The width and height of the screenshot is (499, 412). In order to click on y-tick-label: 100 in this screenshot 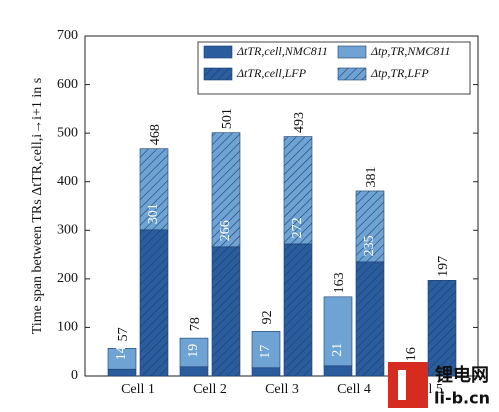, I will do `click(67, 327)`.